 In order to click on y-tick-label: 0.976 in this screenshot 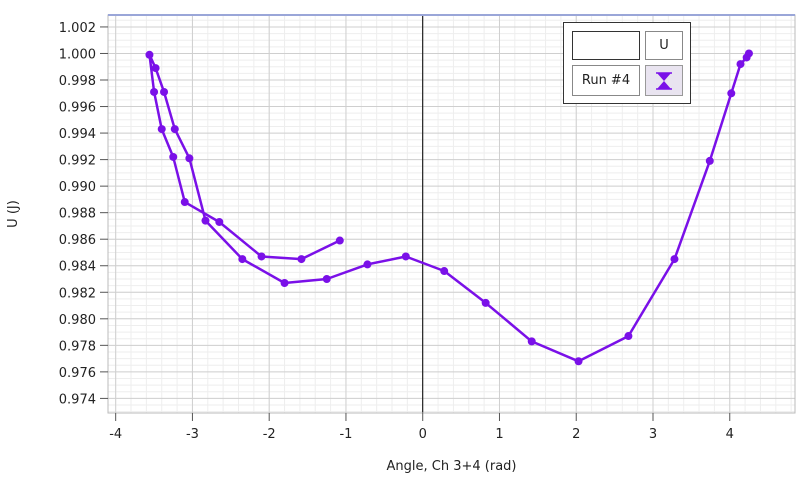, I will do `click(77, 373)`.